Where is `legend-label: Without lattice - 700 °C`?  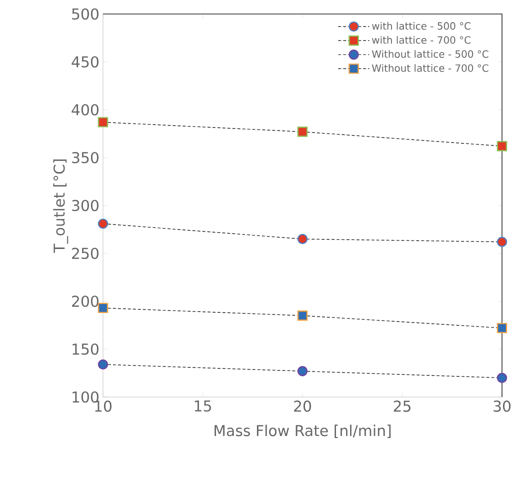
legend-label: Without lattice - 700 °C is located at coordinates (430, 68).